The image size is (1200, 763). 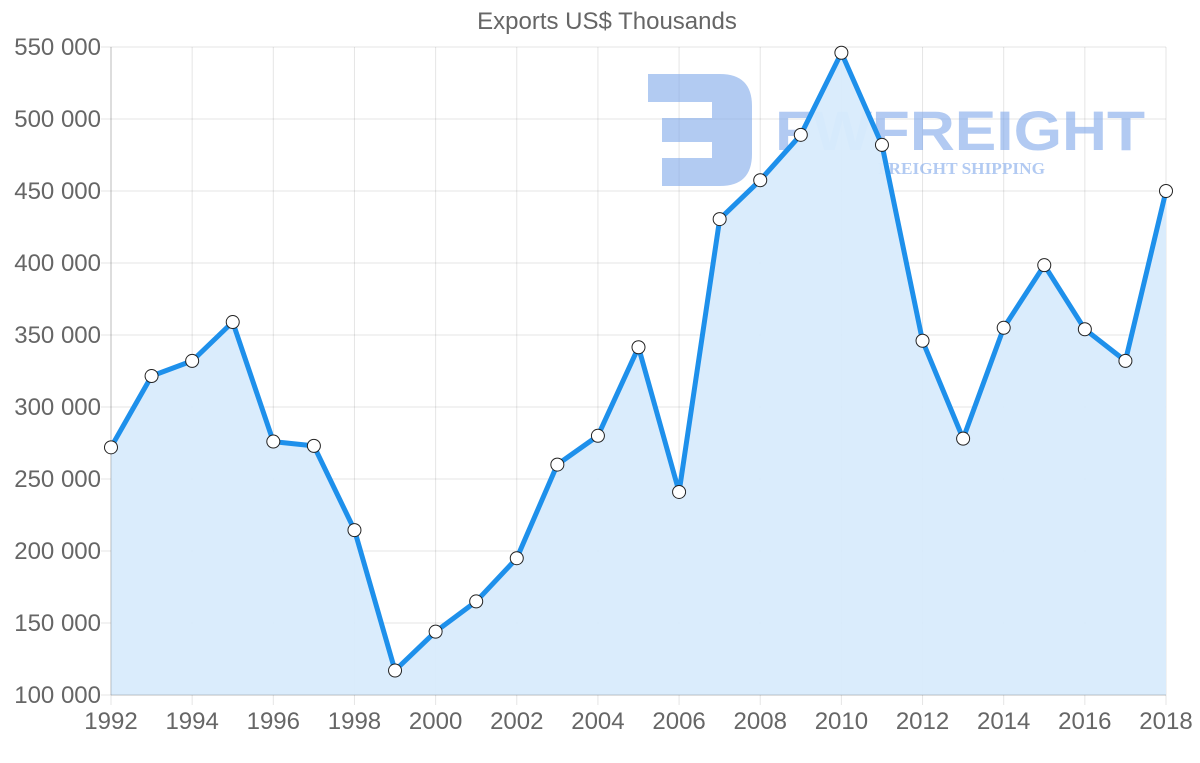 I want to click on x-tick-label: 1998, so click(x=354, y=721).